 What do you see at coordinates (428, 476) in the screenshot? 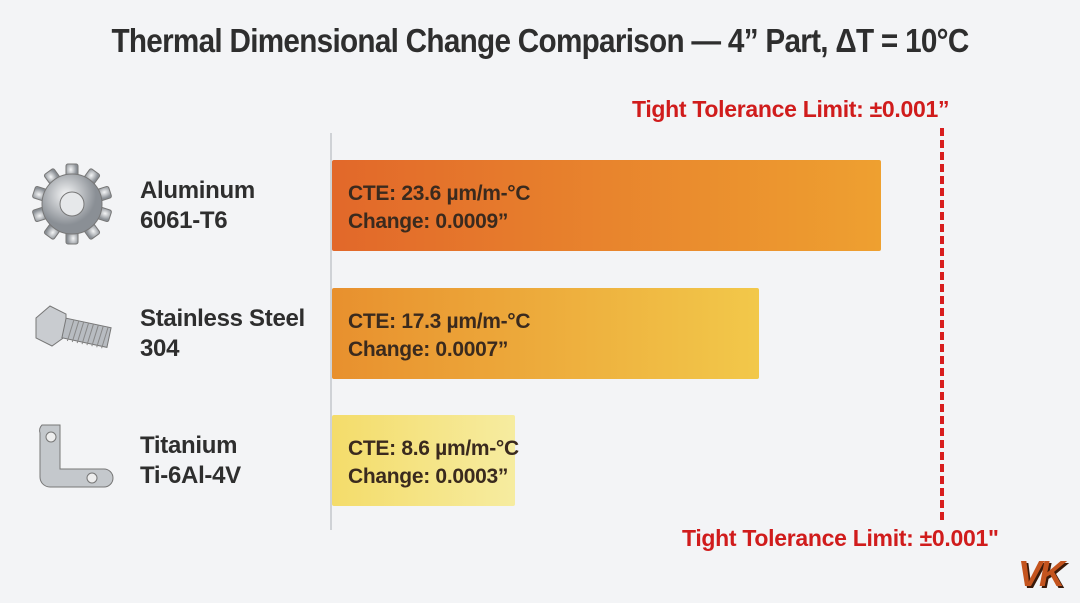
I see `change-label: Change: 0.0003”` at bounding box center [428, 476].